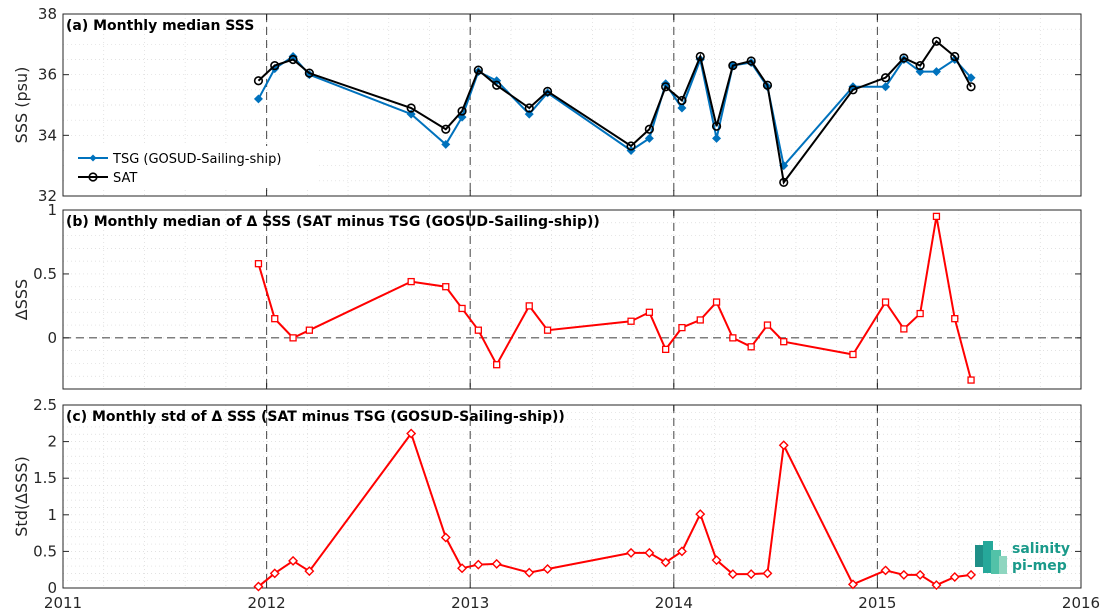  Describe the element at coordinates (1041, 549) in the screenshot. I see `logo-text-line1: salinity` at that location.